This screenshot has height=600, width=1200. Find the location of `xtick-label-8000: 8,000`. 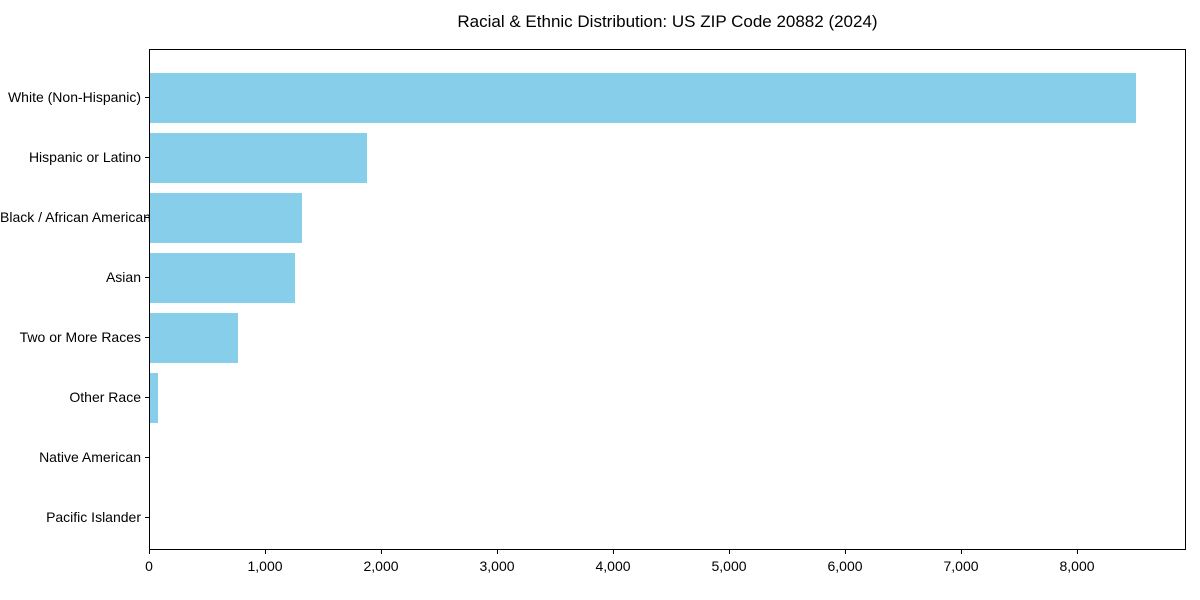

xtick-label-8000: 8,000 is located at coordinates (1077, 566).